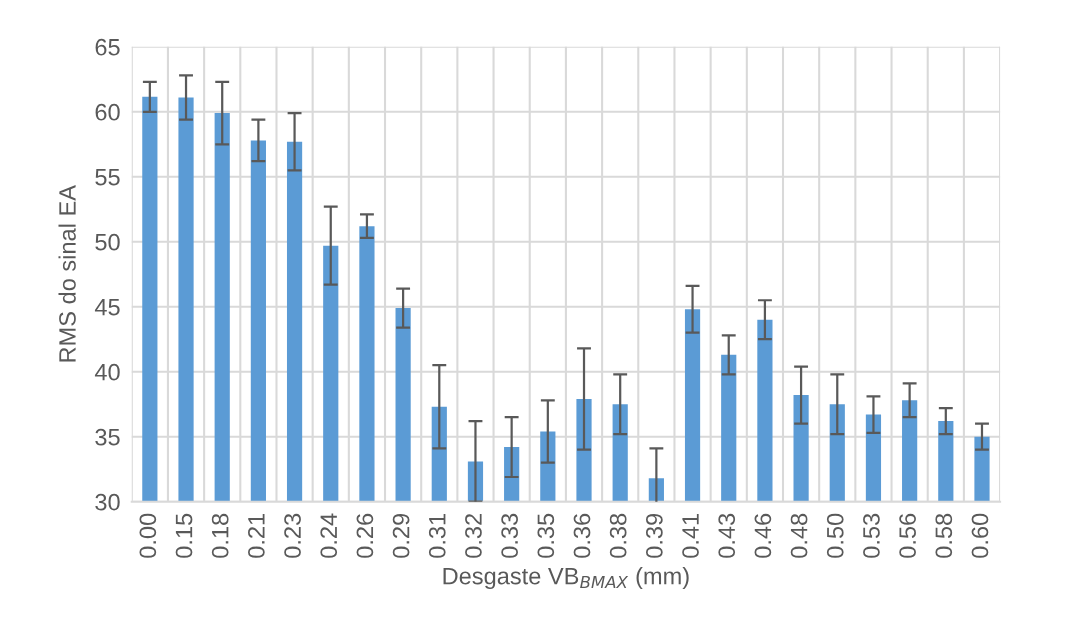 The width and height of the screenshot is (1080, 624). Describe the element at coordinates (437, 535) in the screenshot. I see `x-tick-label: 0.31` at that location.